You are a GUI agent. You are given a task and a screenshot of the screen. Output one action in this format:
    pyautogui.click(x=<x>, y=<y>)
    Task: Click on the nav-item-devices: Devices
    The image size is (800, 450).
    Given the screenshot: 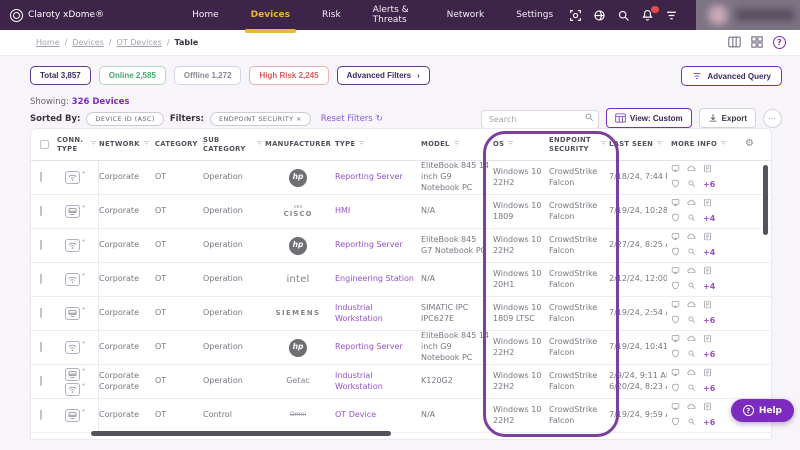 What is the action you would take?
    pyautogui.click(x=270, y=16)
    